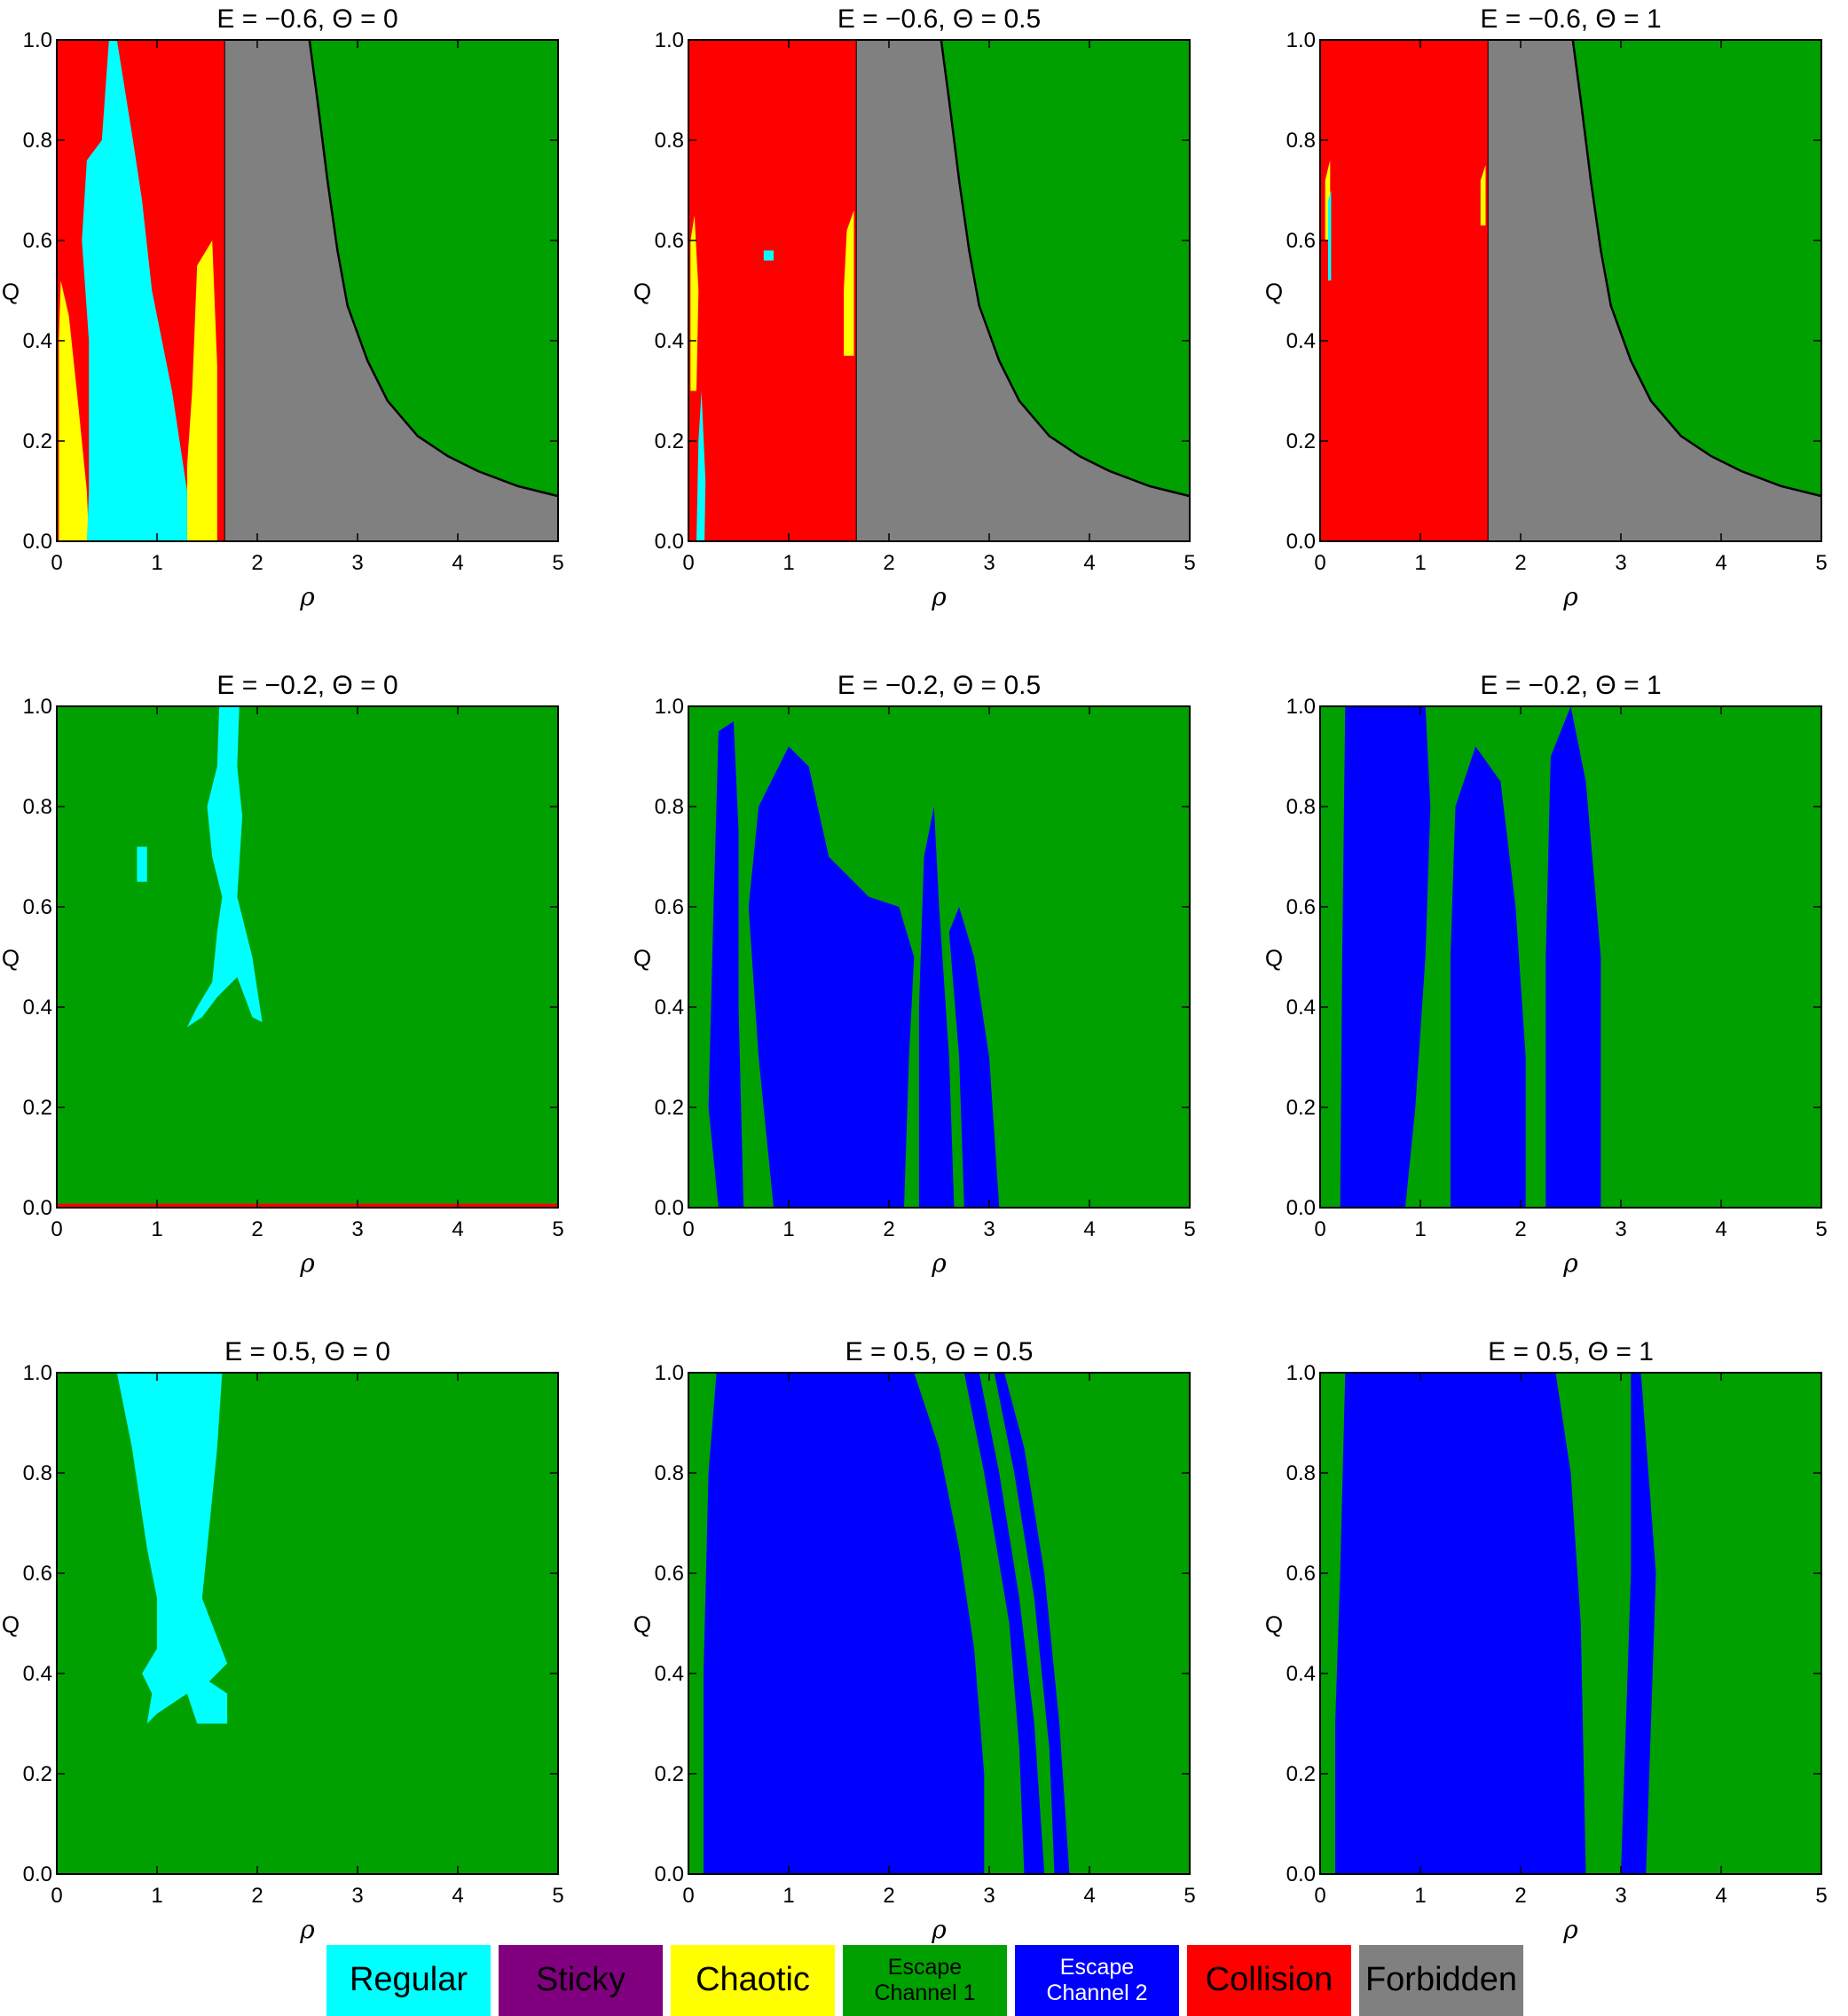  Describe the element at coordinates (1571, 1352) in the screenshot. I see `panel-title: E = 0.5, Θ = 1` at that location.